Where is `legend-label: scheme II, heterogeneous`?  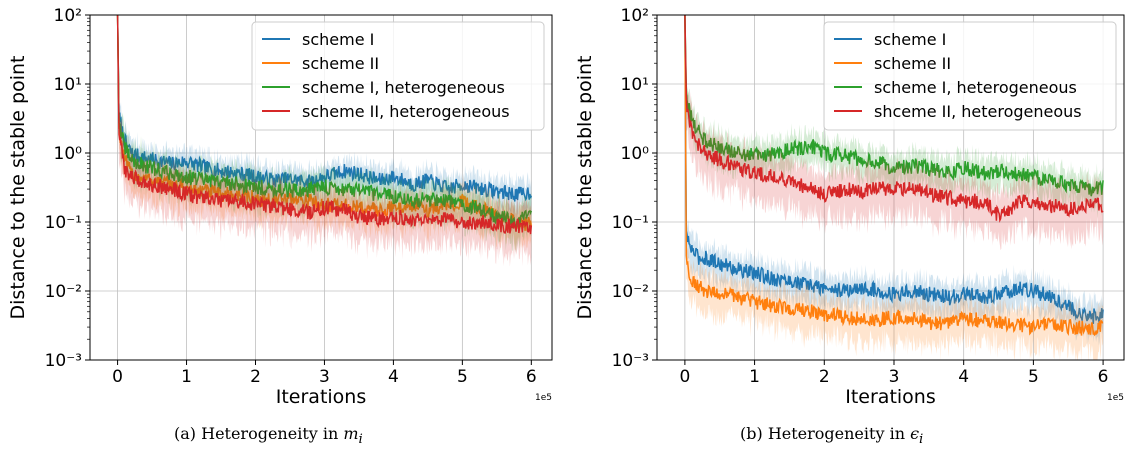 legend-label: scheme II, heterogeneous is located at coordinates (406, 111).